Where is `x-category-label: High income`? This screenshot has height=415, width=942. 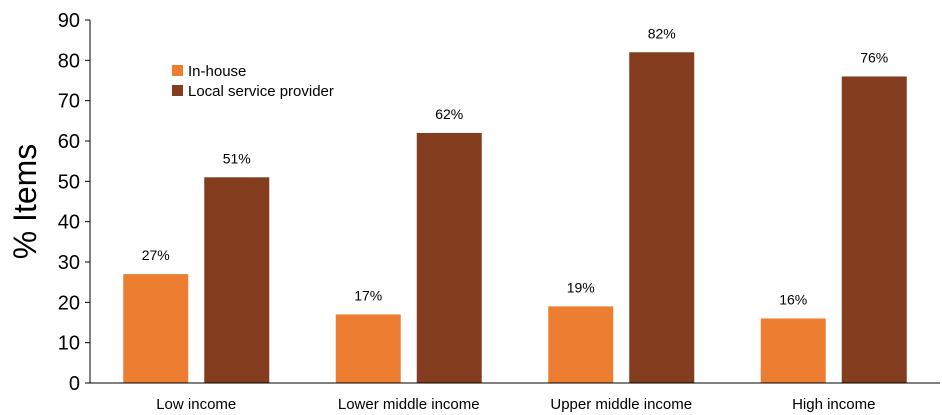
x-category-label: High income is located at coordinates (833, 404).